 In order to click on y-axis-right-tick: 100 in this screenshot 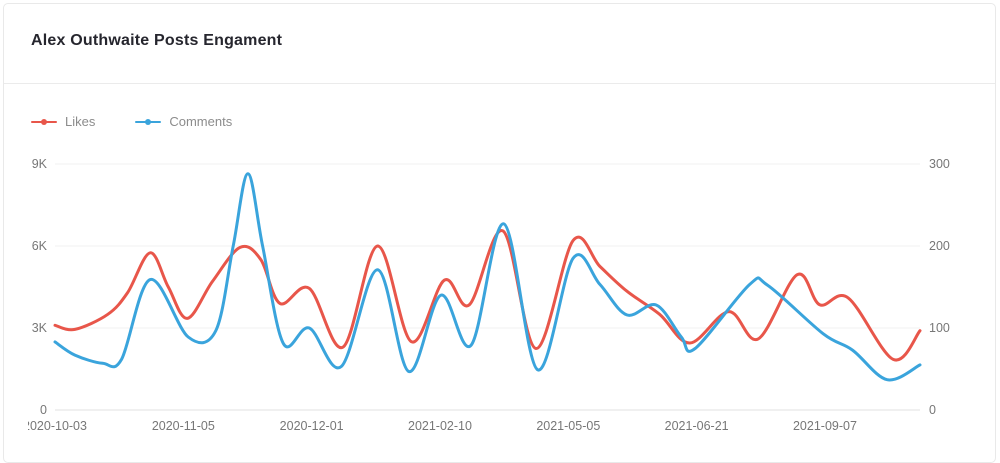, I will do `click(939, 328)`.